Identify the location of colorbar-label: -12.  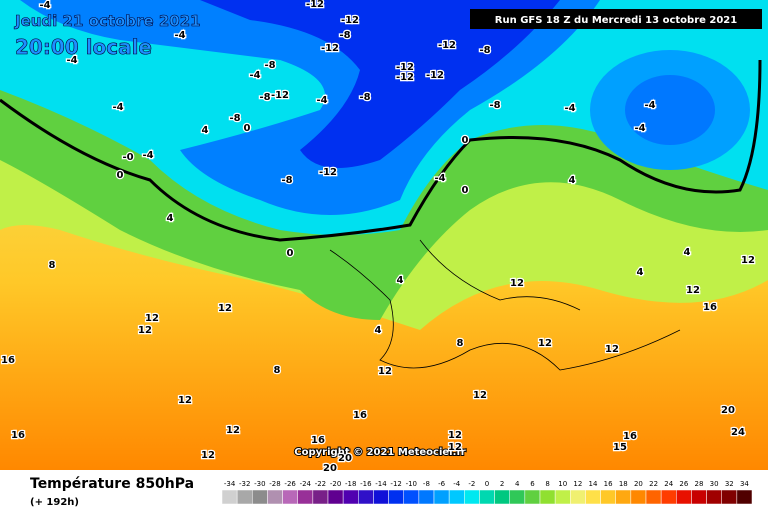
(395, 484).